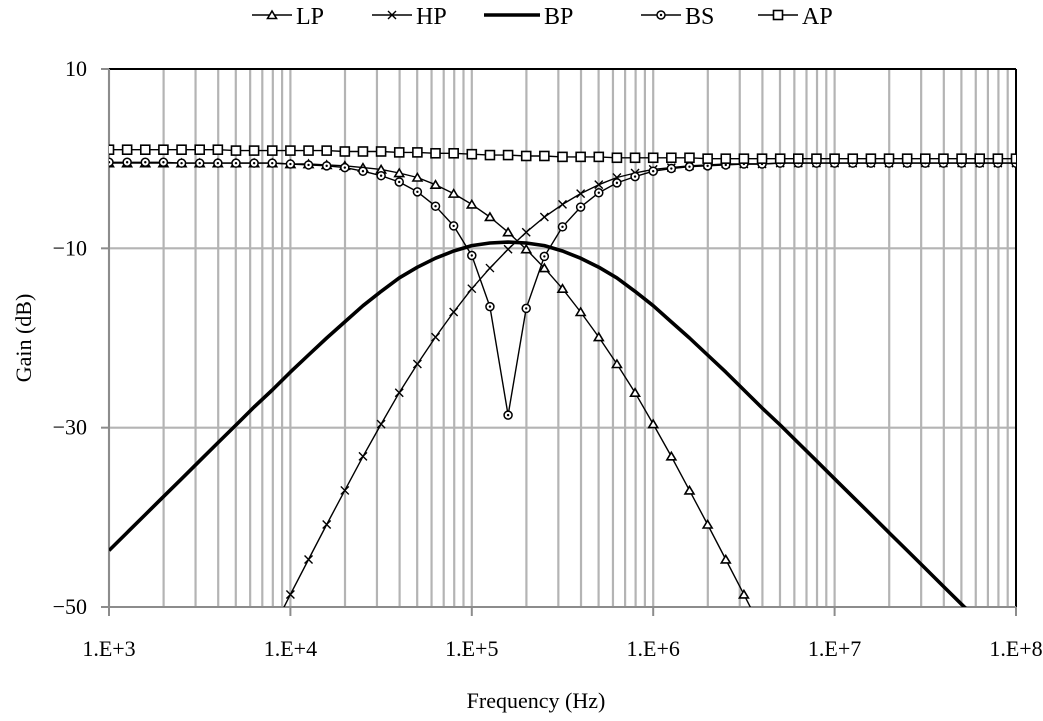 Image resolution: width=1043 pixels, height=721 pixels. I want to click on legend: LP HP BP BS AP, so click(542, 17).